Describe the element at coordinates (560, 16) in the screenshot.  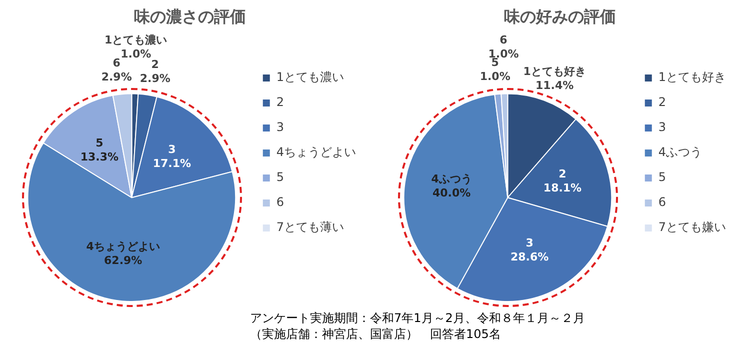
I see `chart-title: 味の好みの評価` at that location.